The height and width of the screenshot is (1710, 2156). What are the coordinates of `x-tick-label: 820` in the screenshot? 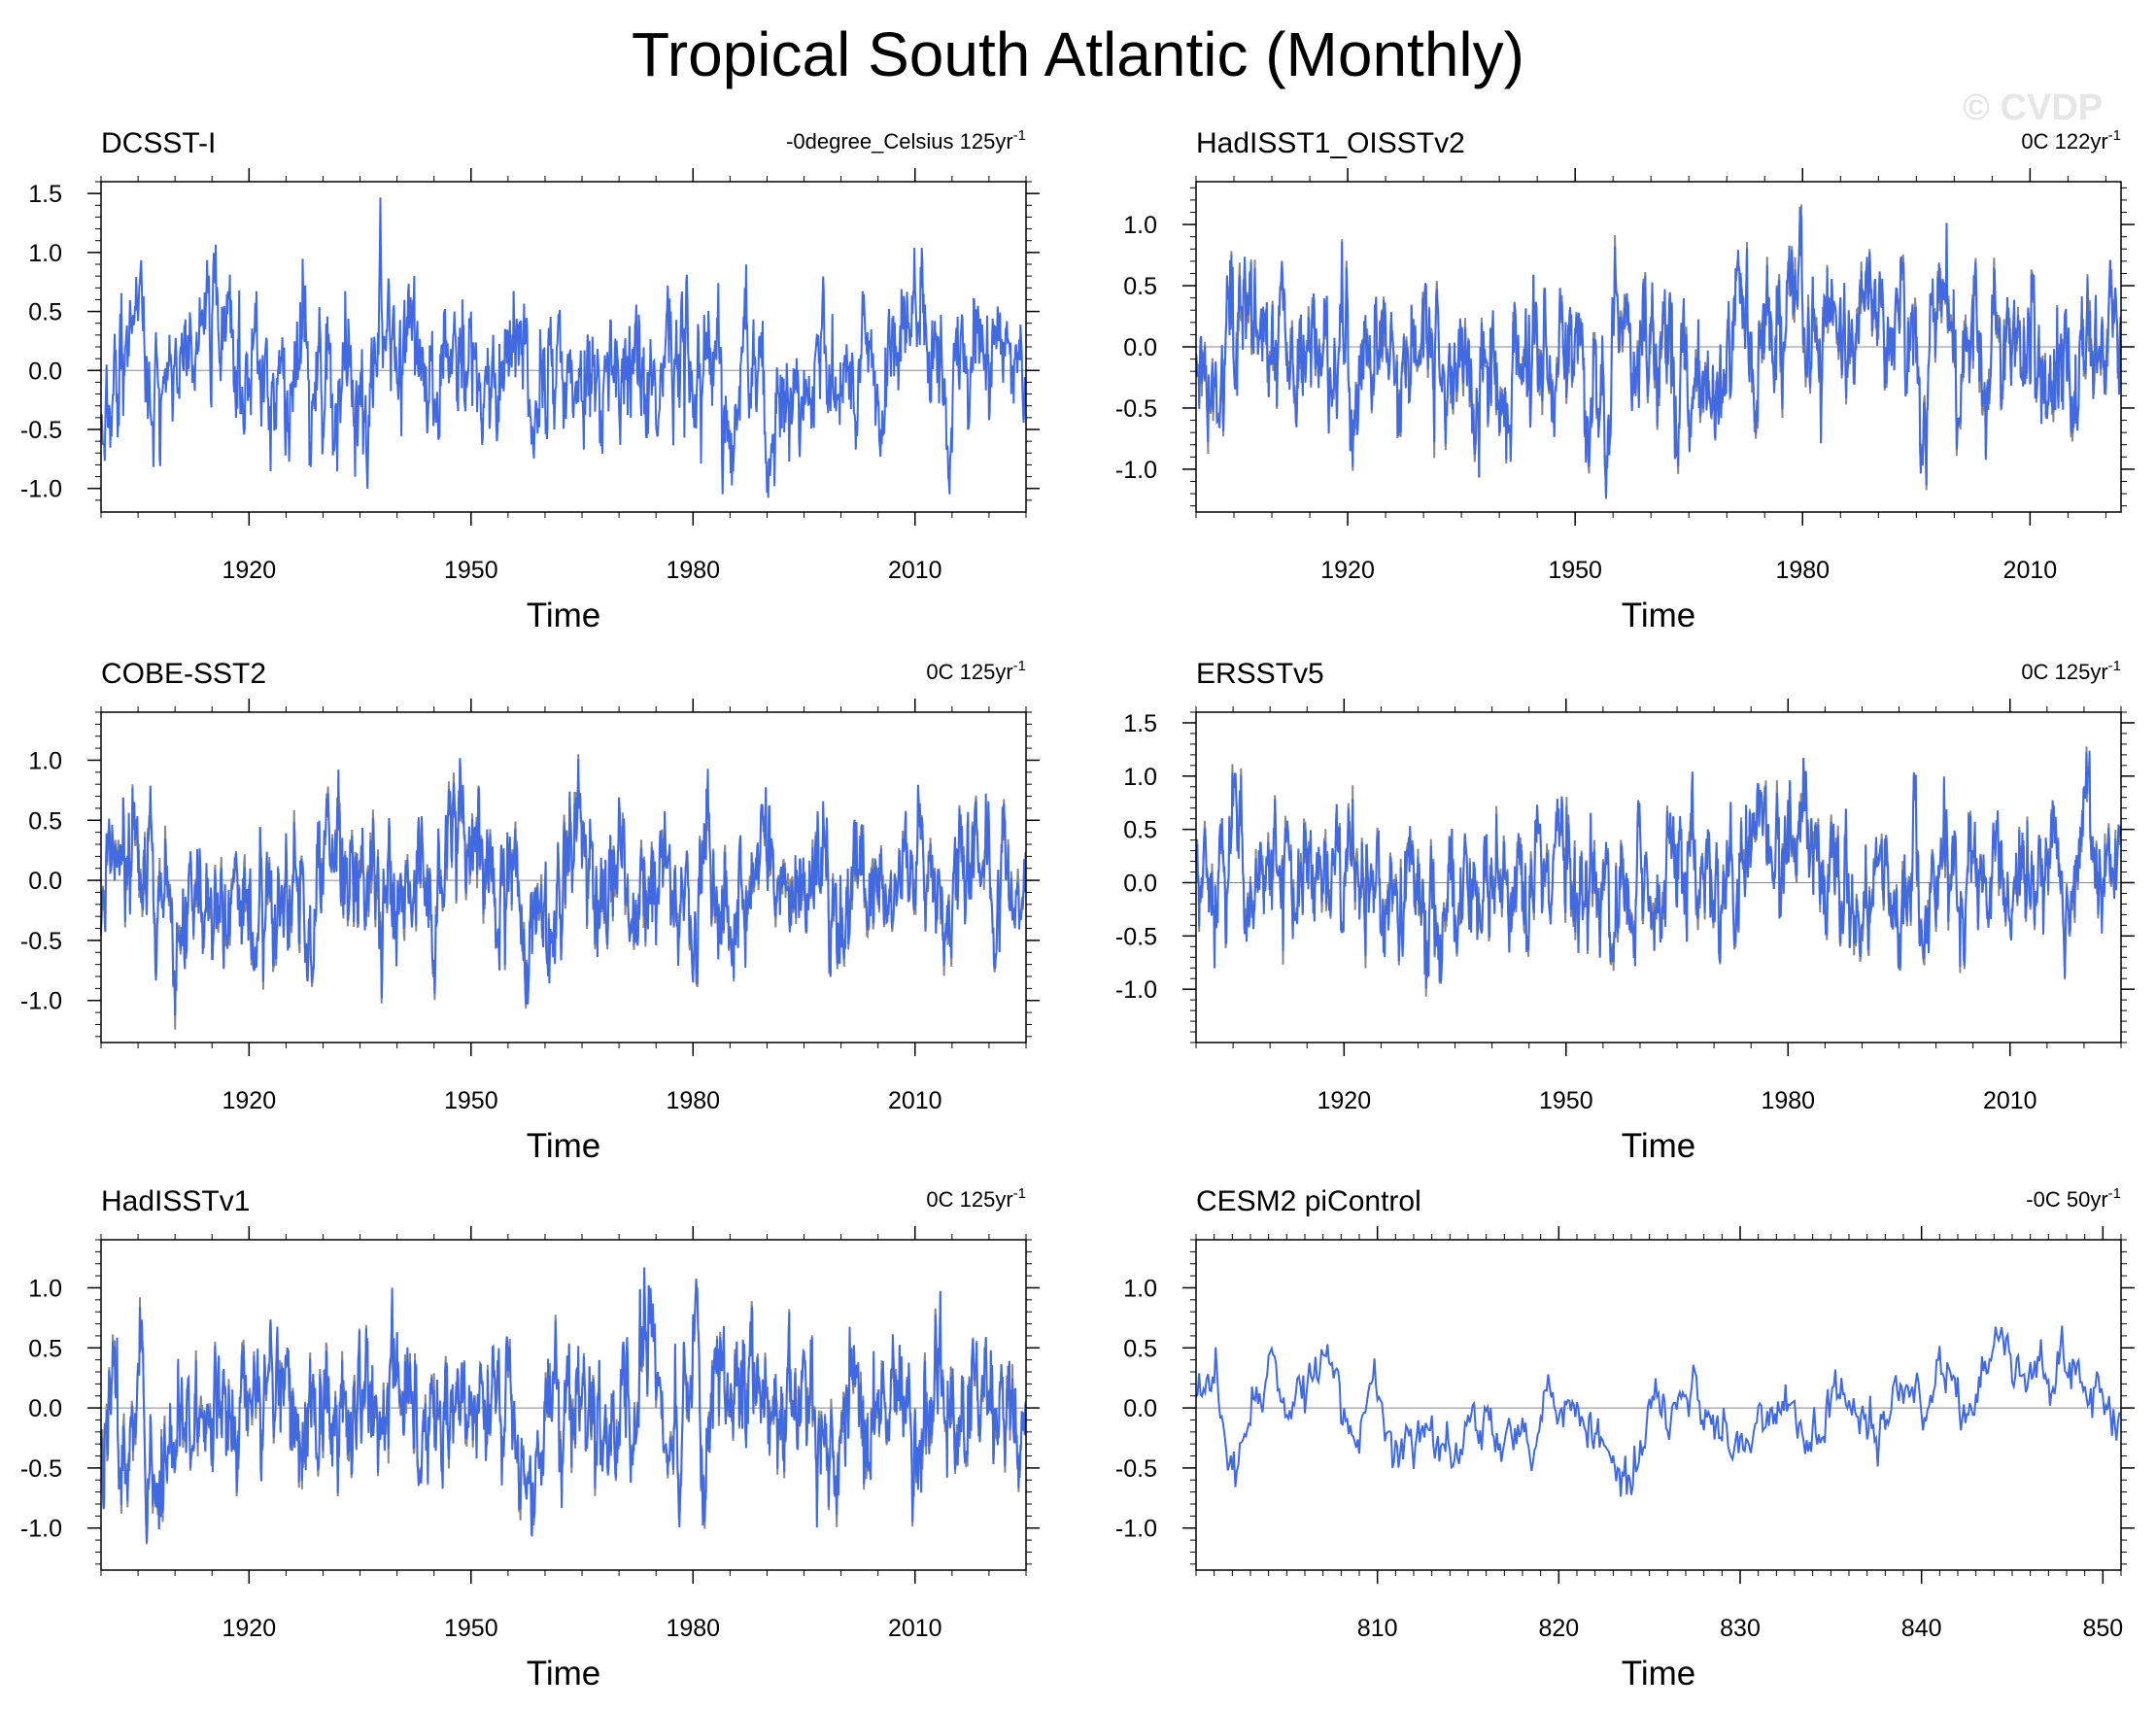 It's located at (1558, 1628).